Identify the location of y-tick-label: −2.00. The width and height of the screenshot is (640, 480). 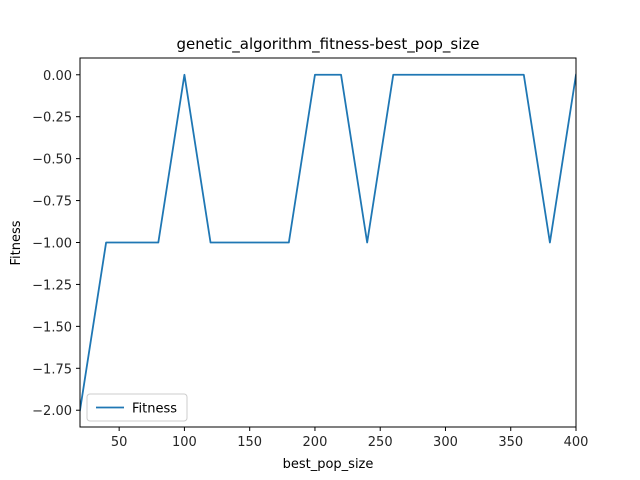
(52, 411).